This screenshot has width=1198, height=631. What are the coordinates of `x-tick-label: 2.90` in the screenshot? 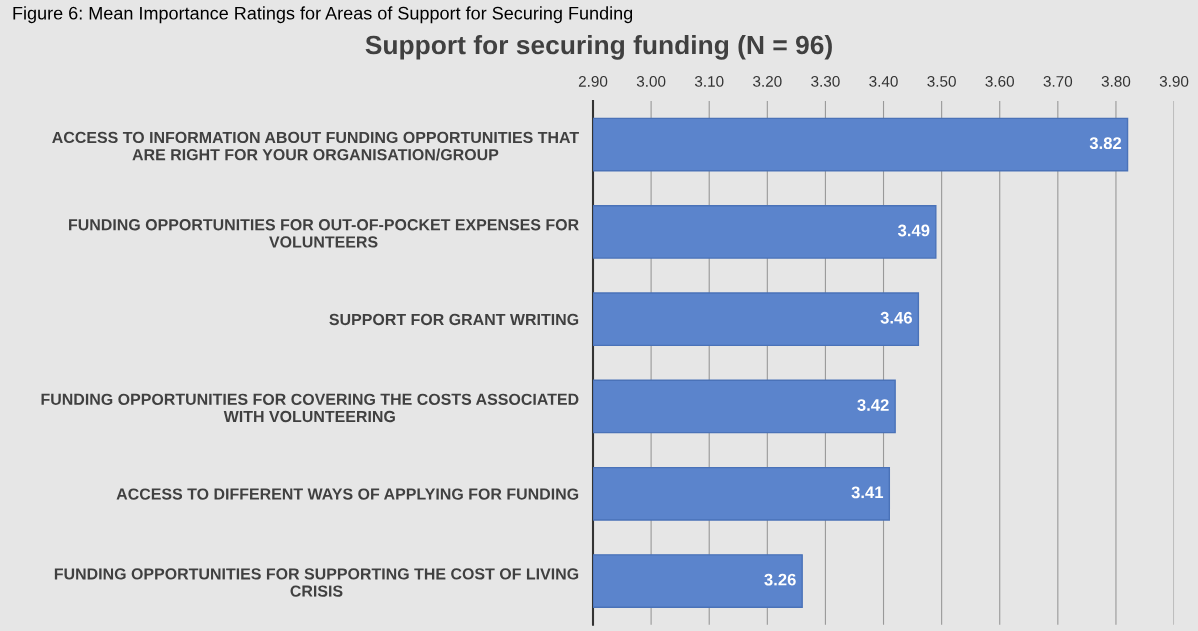 It's located at (593, 81).